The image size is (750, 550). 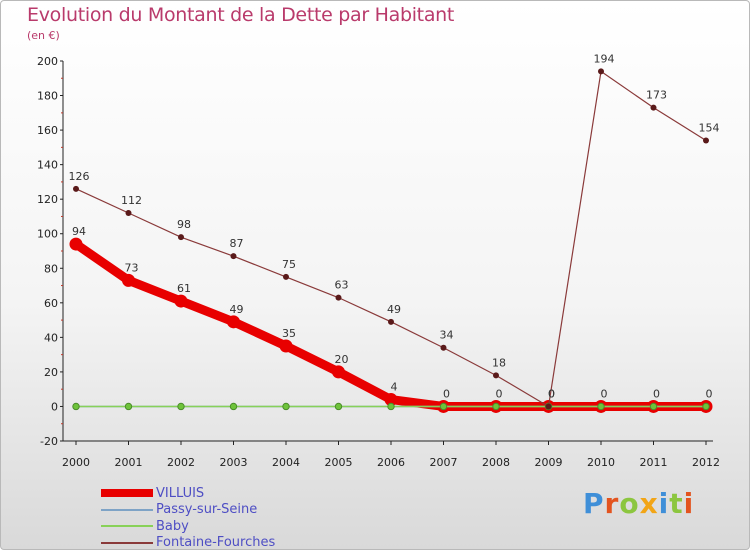 What do you see at coordinates (180, 493) in the screenshot?
I see `legend-label-villuis: VILLUIS` at bounding box center [180, 493].